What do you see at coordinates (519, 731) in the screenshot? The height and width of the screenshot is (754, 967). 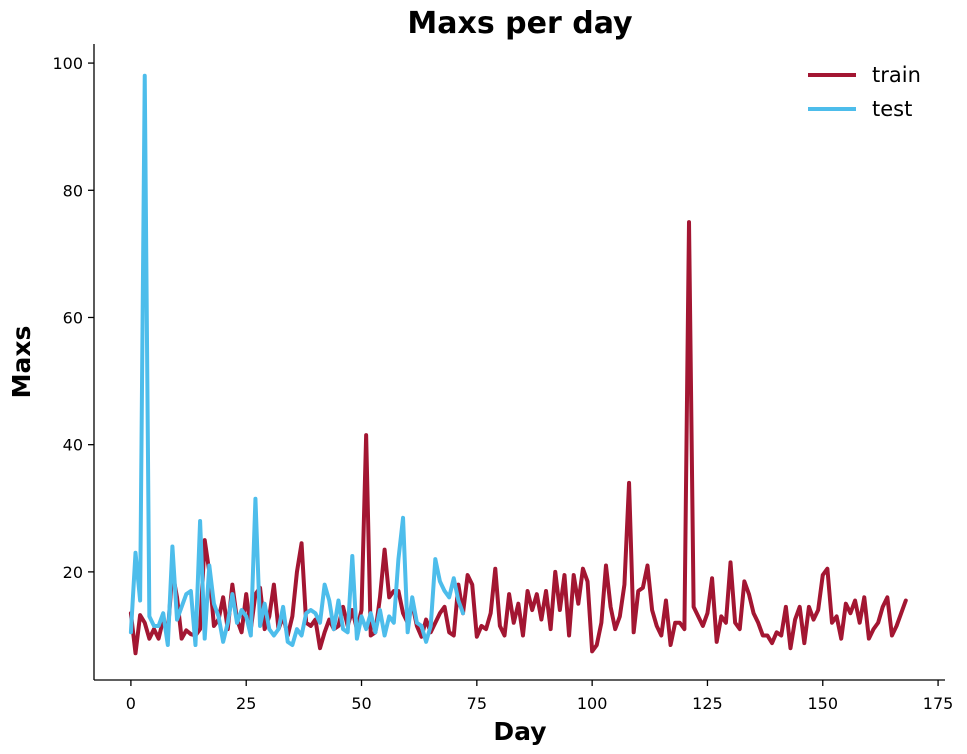 I see `x-axis-title: Day` at bounding box center [519, 731].